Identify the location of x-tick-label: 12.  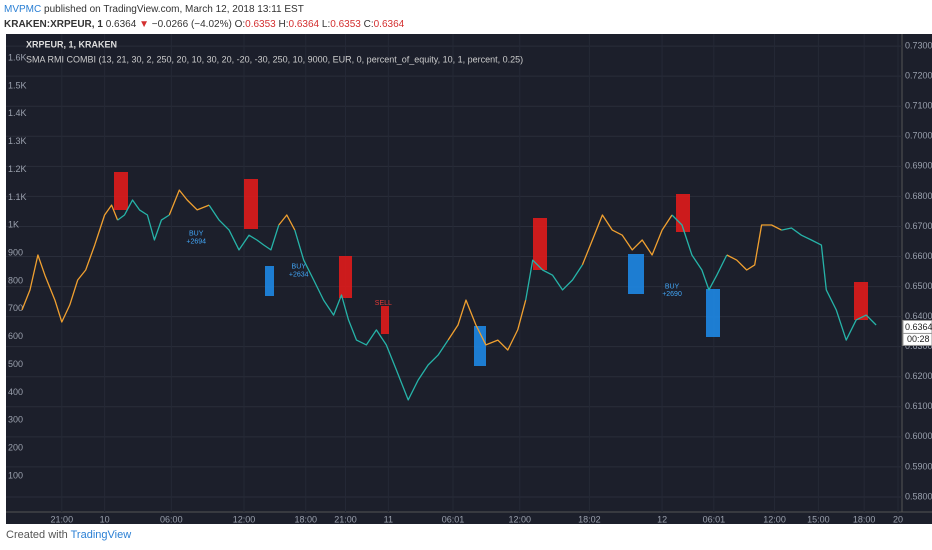
(662, 519).